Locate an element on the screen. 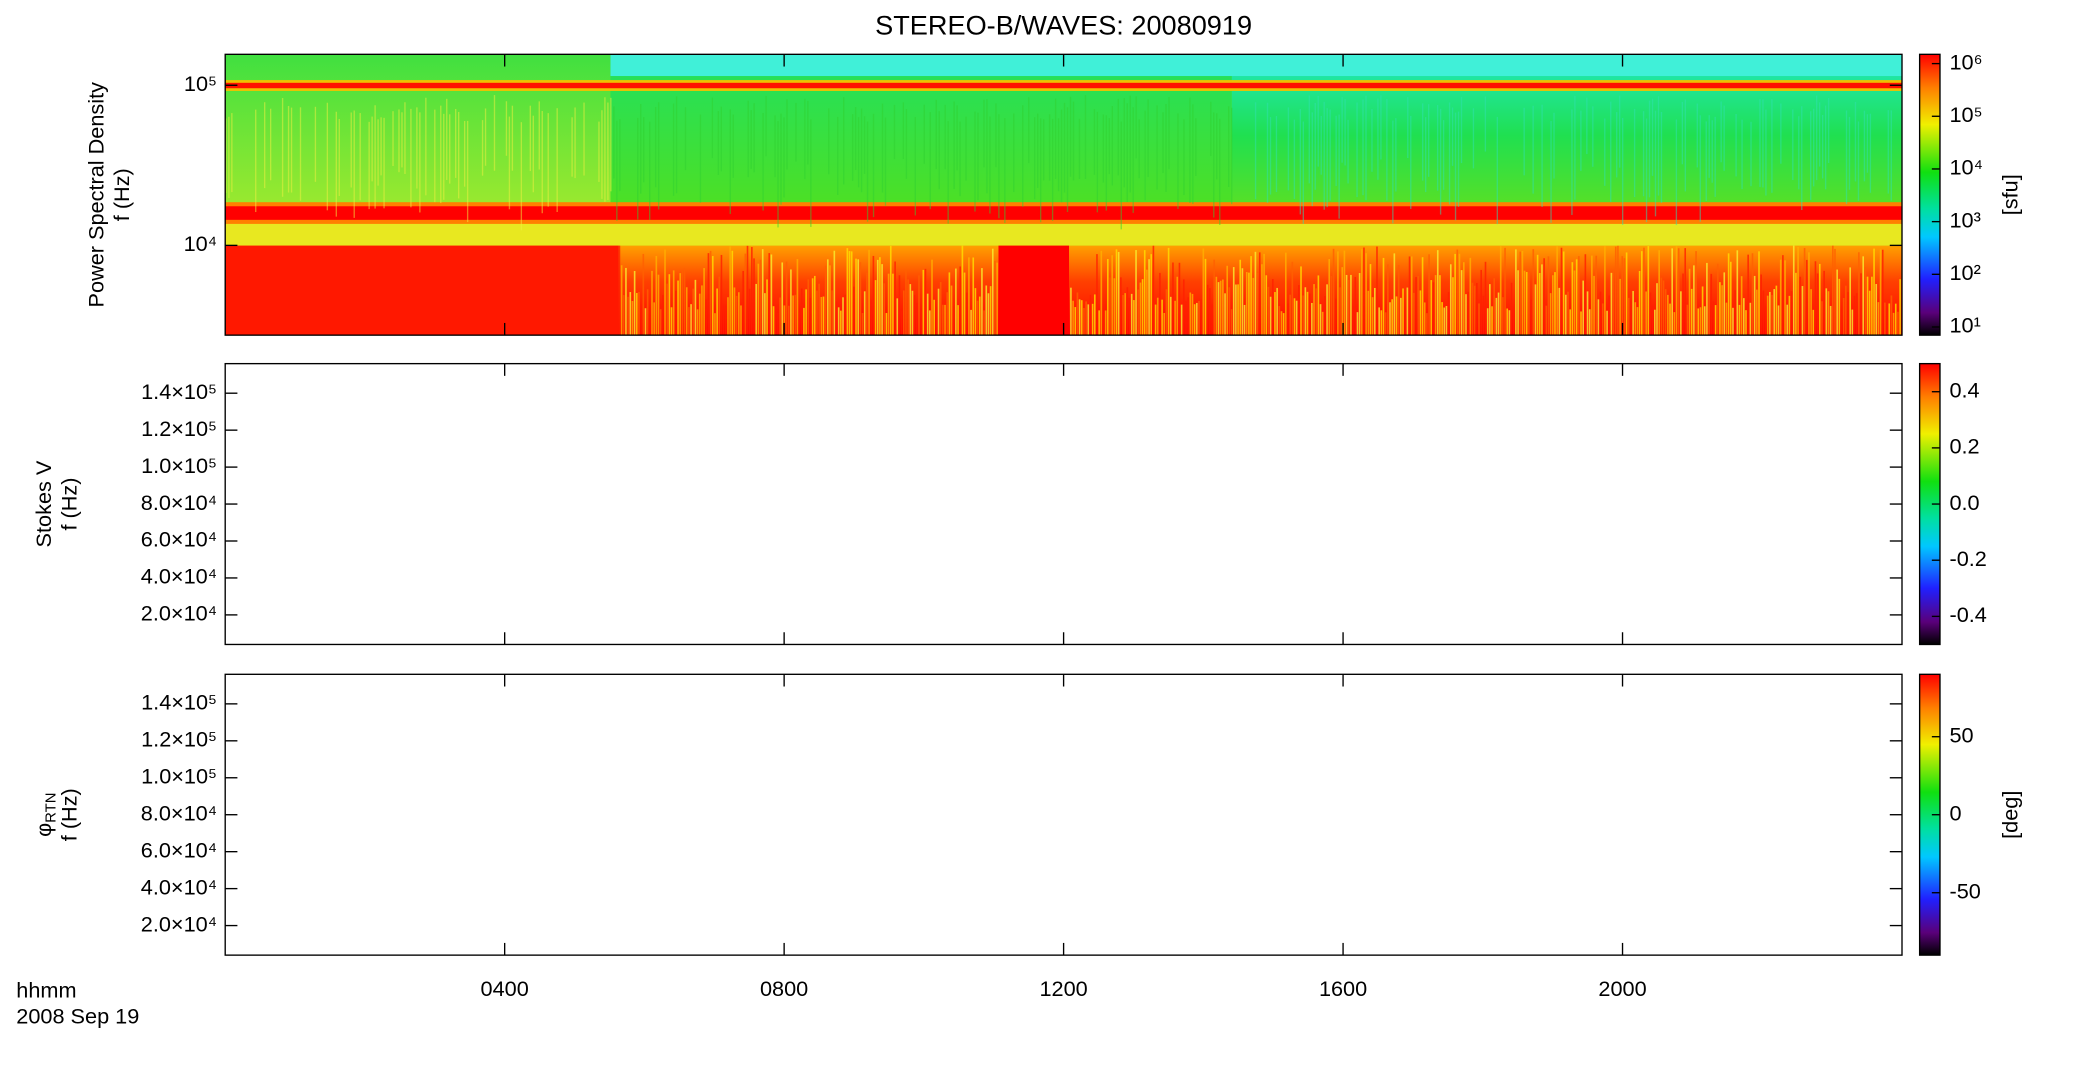 The image size is (2096, 1080). colorbar-tick-label: 50 is located at coordinates (1961, 734).